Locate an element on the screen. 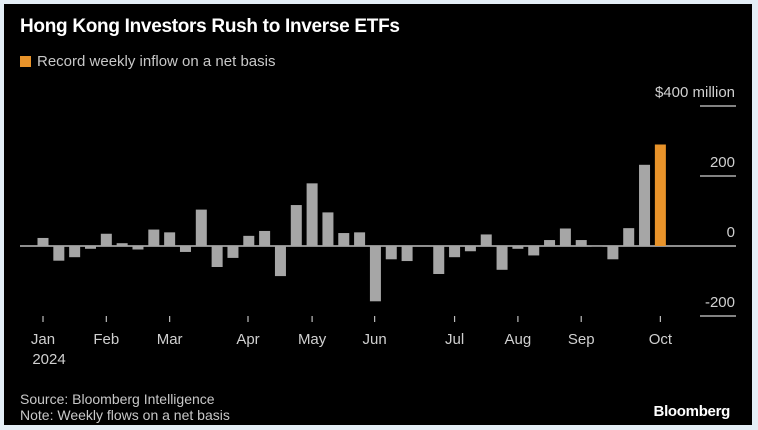  y-tick-label: -200 is located at coordinates (720, 302).